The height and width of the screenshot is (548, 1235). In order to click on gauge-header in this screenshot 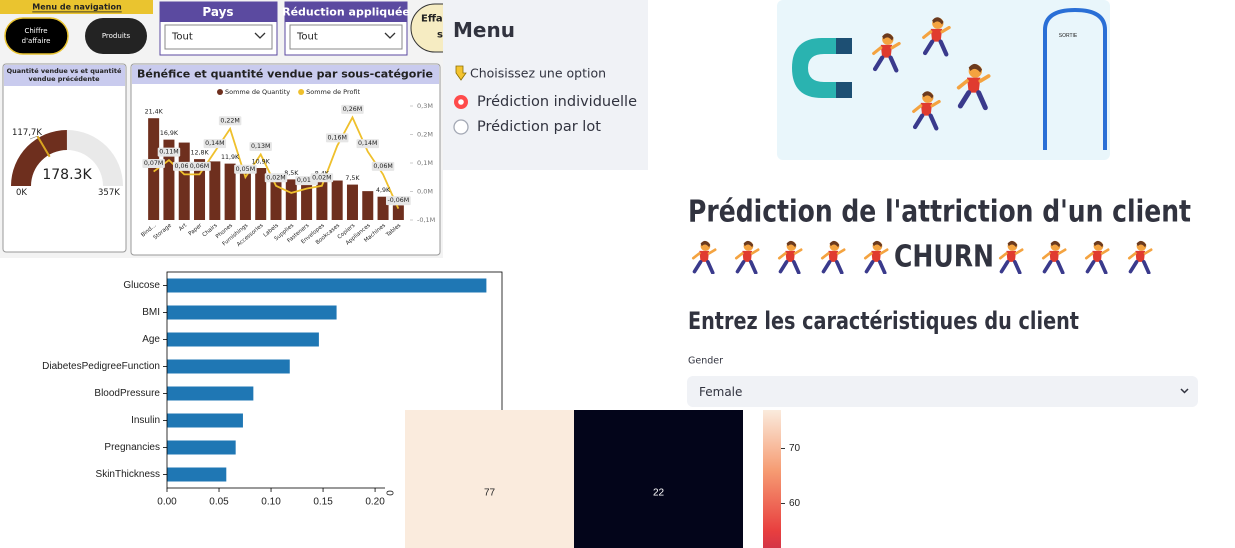, I will do `click(64, 75)`.